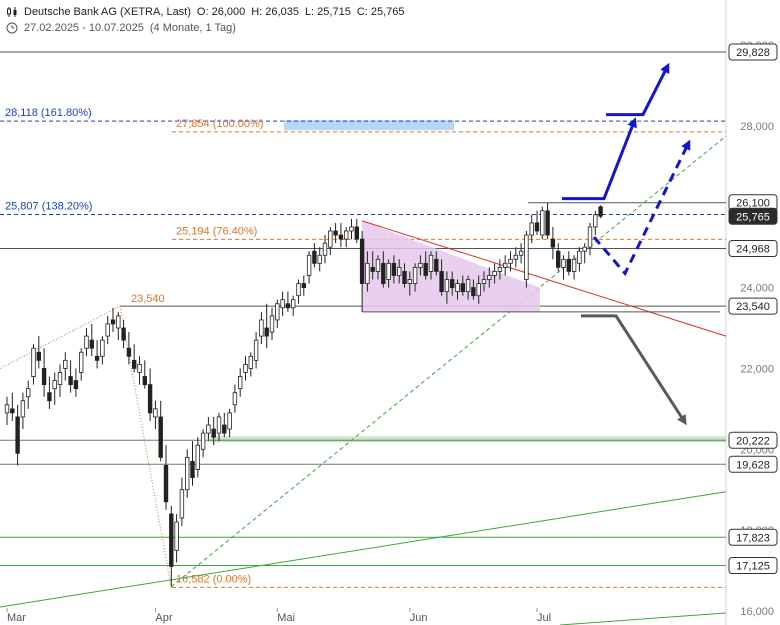 The width and height of the screenshot is (780, 625). I want to click on swing-high-label: 23,540, so click(148, 299).